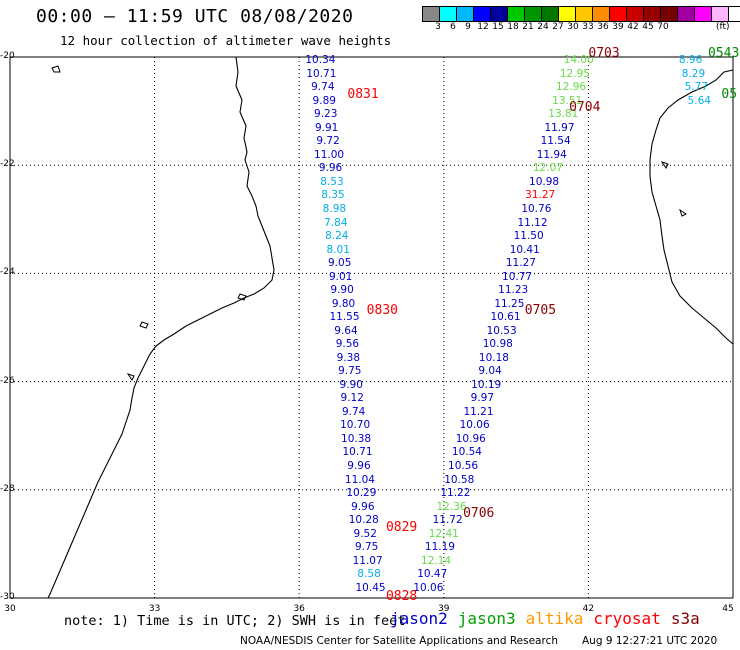  What do you see at coordinates (466, 452) in the screenshot?
I see `wave-height-value: 10.54` at bounding box center [466, 452].